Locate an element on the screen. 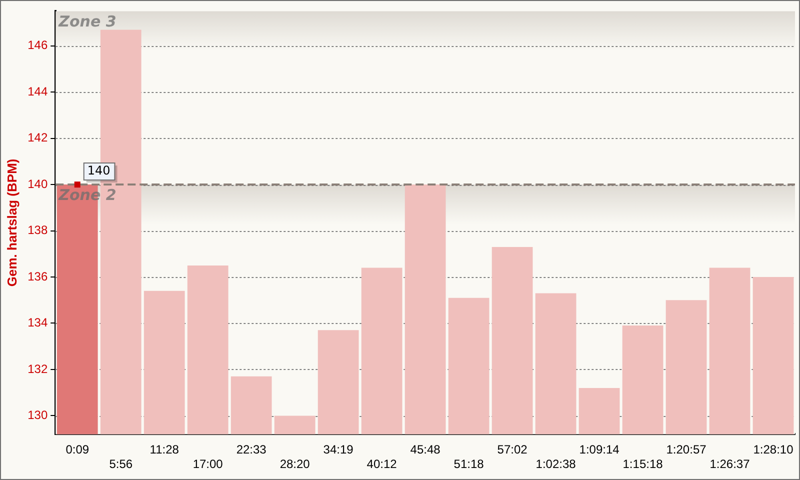 This screenshot has height=480, width=800. annotation: 140 is located at coordinates (98, 171).